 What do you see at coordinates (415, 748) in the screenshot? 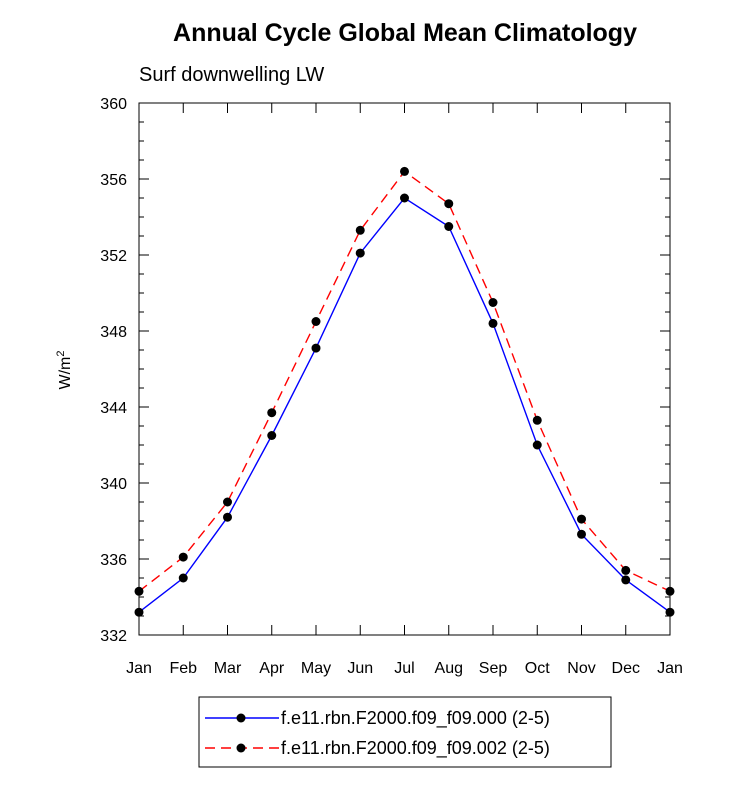
I see `legend-label: f.e11.rbn.F2000.f09_f09.002 (2-5)` at bounding box center [415, 748].